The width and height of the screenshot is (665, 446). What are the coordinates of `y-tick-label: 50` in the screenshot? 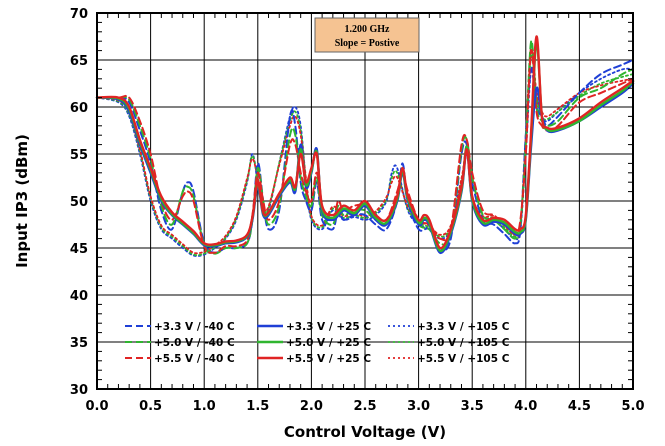 It's located at (79, 202).